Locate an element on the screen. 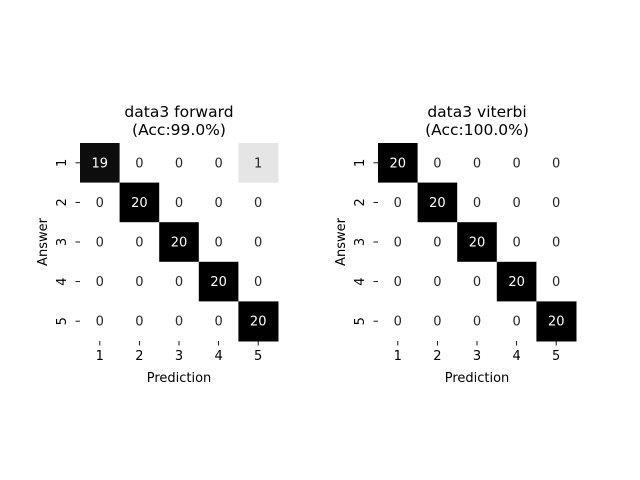  cell-value-label: 19 is located at coordinates (100, 163).